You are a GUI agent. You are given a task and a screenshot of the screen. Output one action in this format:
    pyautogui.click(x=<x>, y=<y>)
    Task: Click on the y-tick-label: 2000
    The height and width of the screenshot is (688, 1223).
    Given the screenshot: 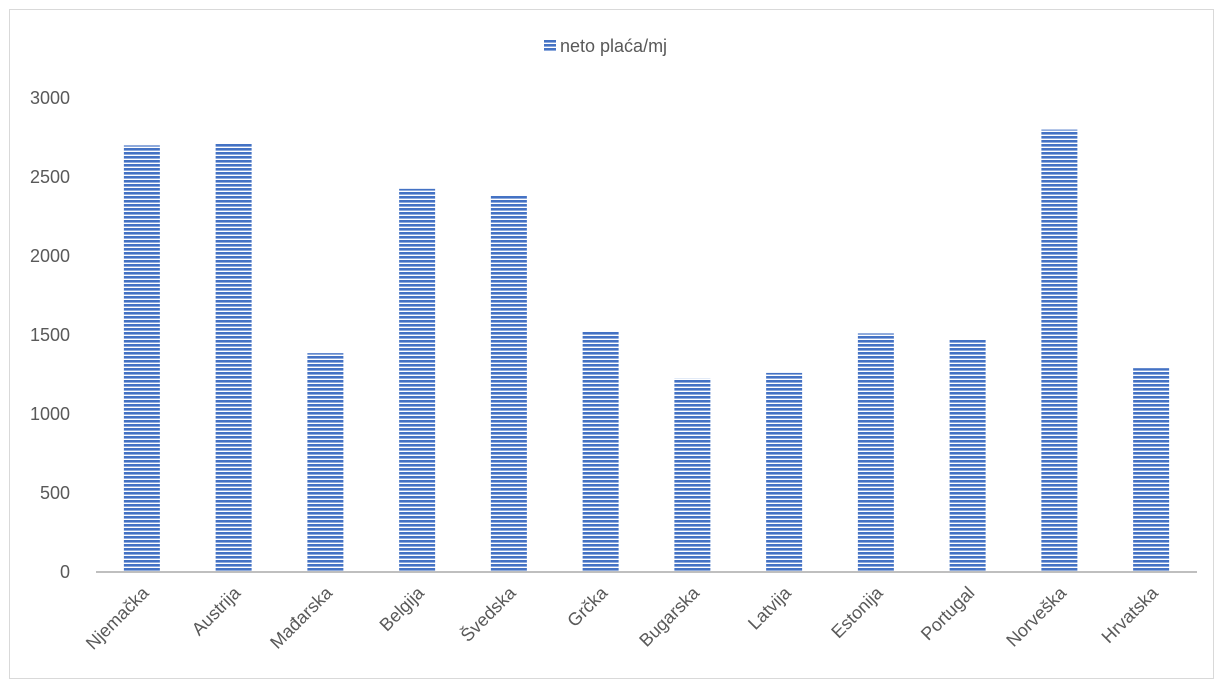 What is the action you would take?
    pyautogui.click(x=50, y=256)
    